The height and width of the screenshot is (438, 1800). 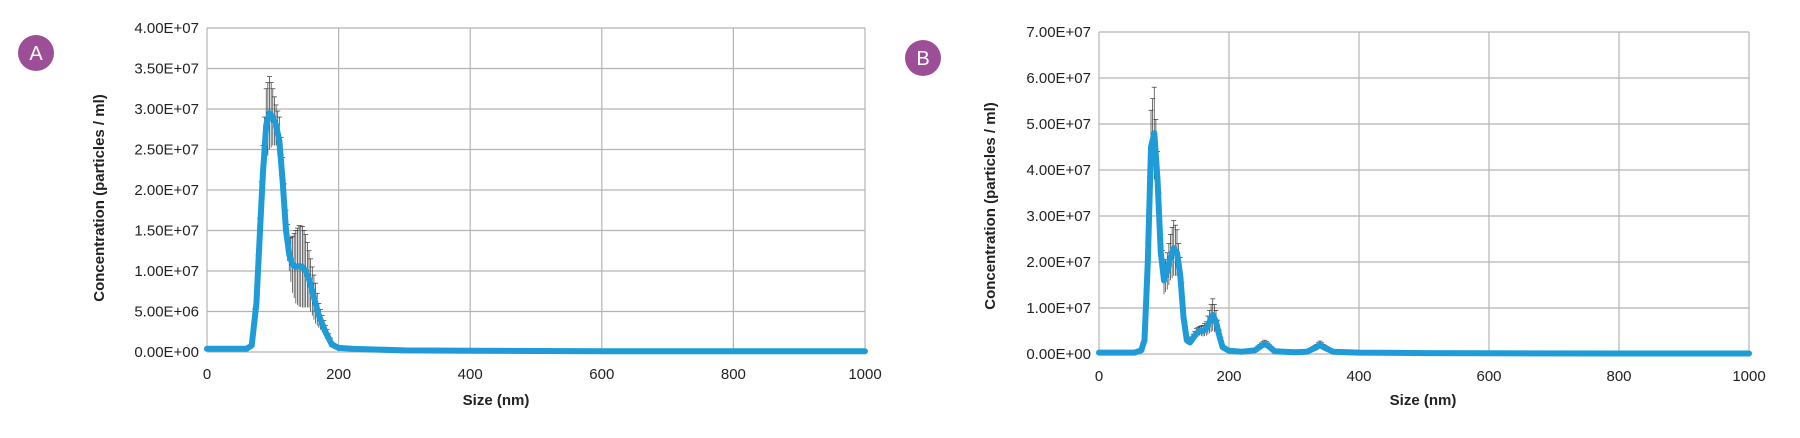 I want to click on panel-a-badge-circle, so click(x=36, y=53).